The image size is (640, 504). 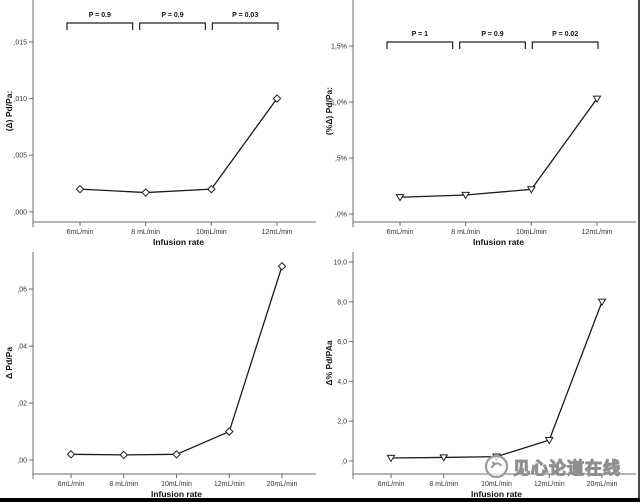 What do you see at coordinates (344, 462) in the screenshot?
I see `y-tick-label: ,0` at bounding box center [344, 462].